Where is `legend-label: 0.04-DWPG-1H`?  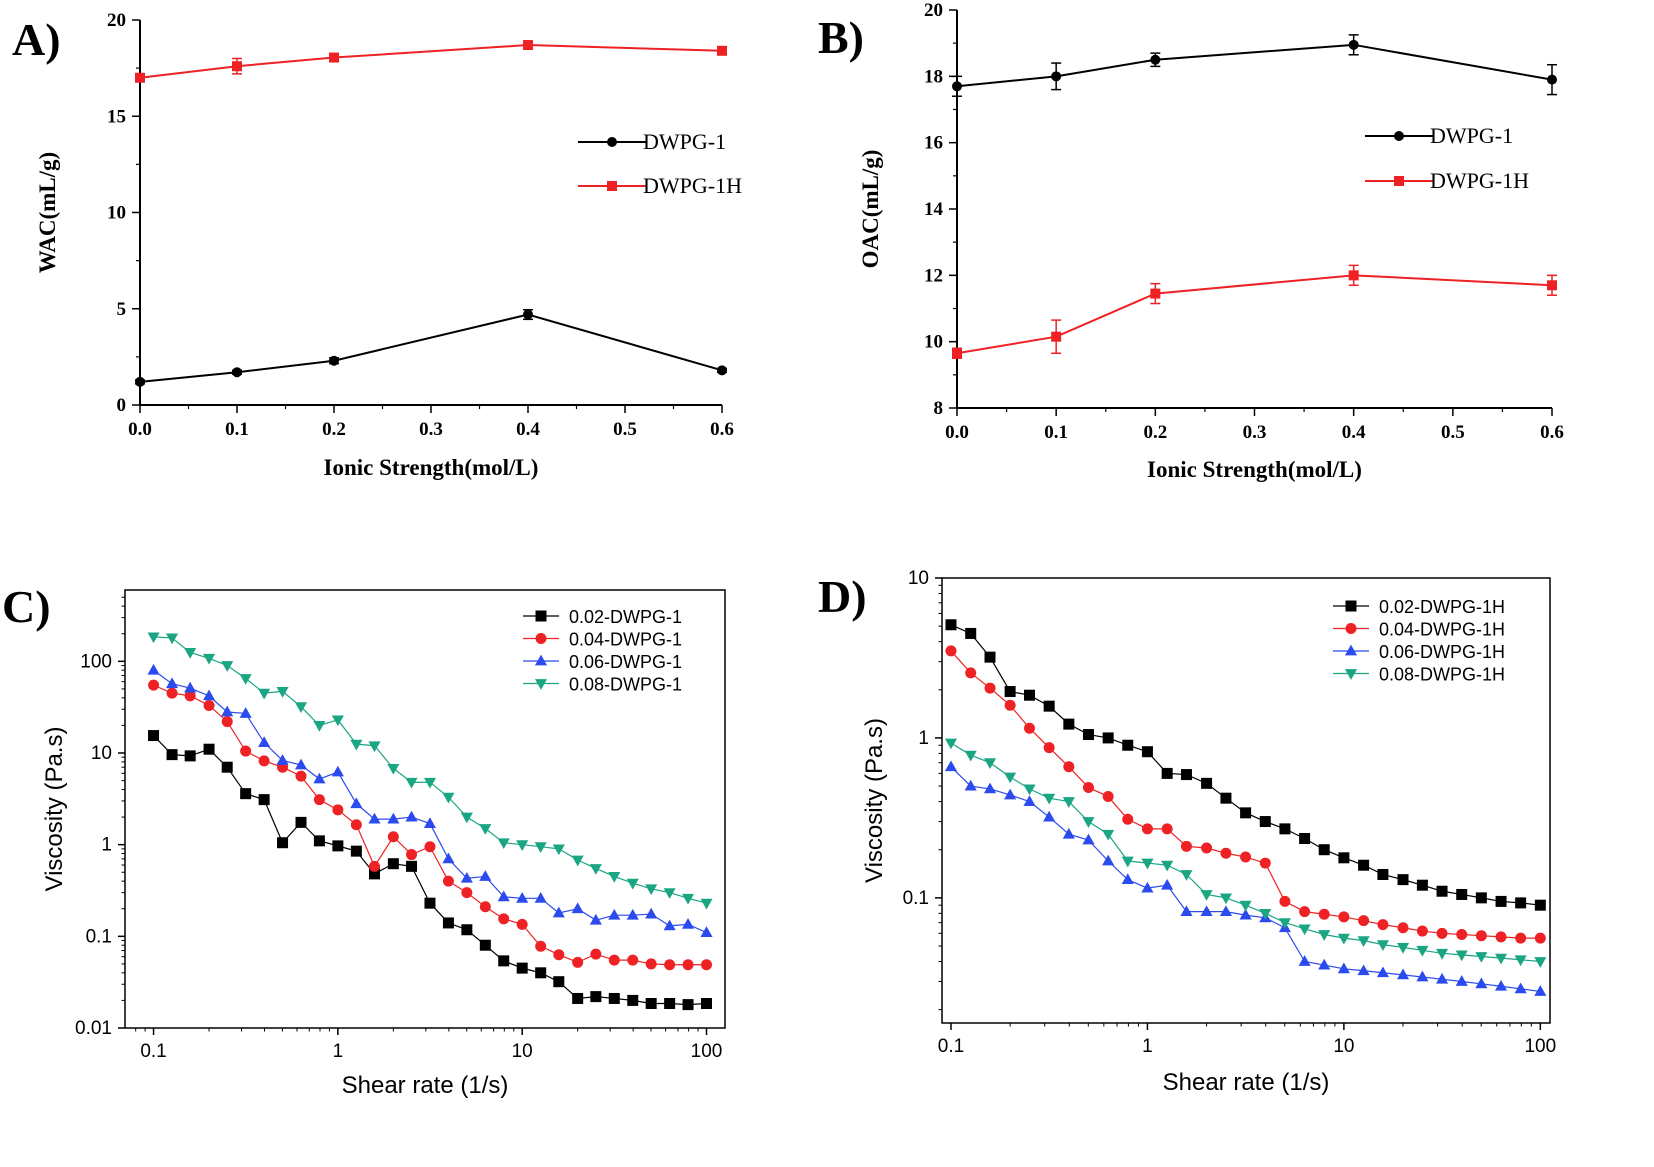 legend-label: 0.04-DWPG-1H is located at coordinates (1442, 630).